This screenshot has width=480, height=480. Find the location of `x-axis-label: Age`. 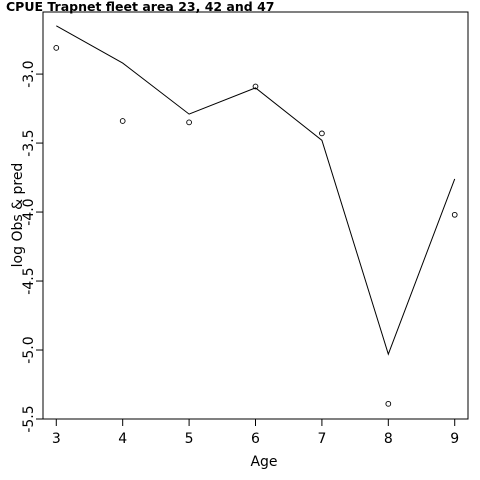

x-axis-label: Age is located at coordinates (263, 462).